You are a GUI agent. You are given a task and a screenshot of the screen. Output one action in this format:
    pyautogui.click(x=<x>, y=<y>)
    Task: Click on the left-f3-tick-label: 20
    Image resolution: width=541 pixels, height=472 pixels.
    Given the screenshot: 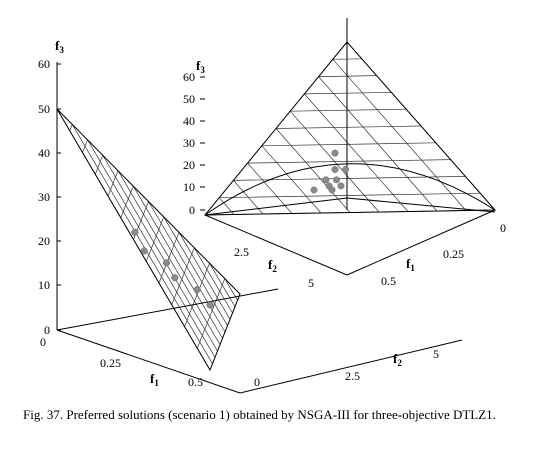 What is the action you would take?
    pyautogui.click(x=44, y=241)
    